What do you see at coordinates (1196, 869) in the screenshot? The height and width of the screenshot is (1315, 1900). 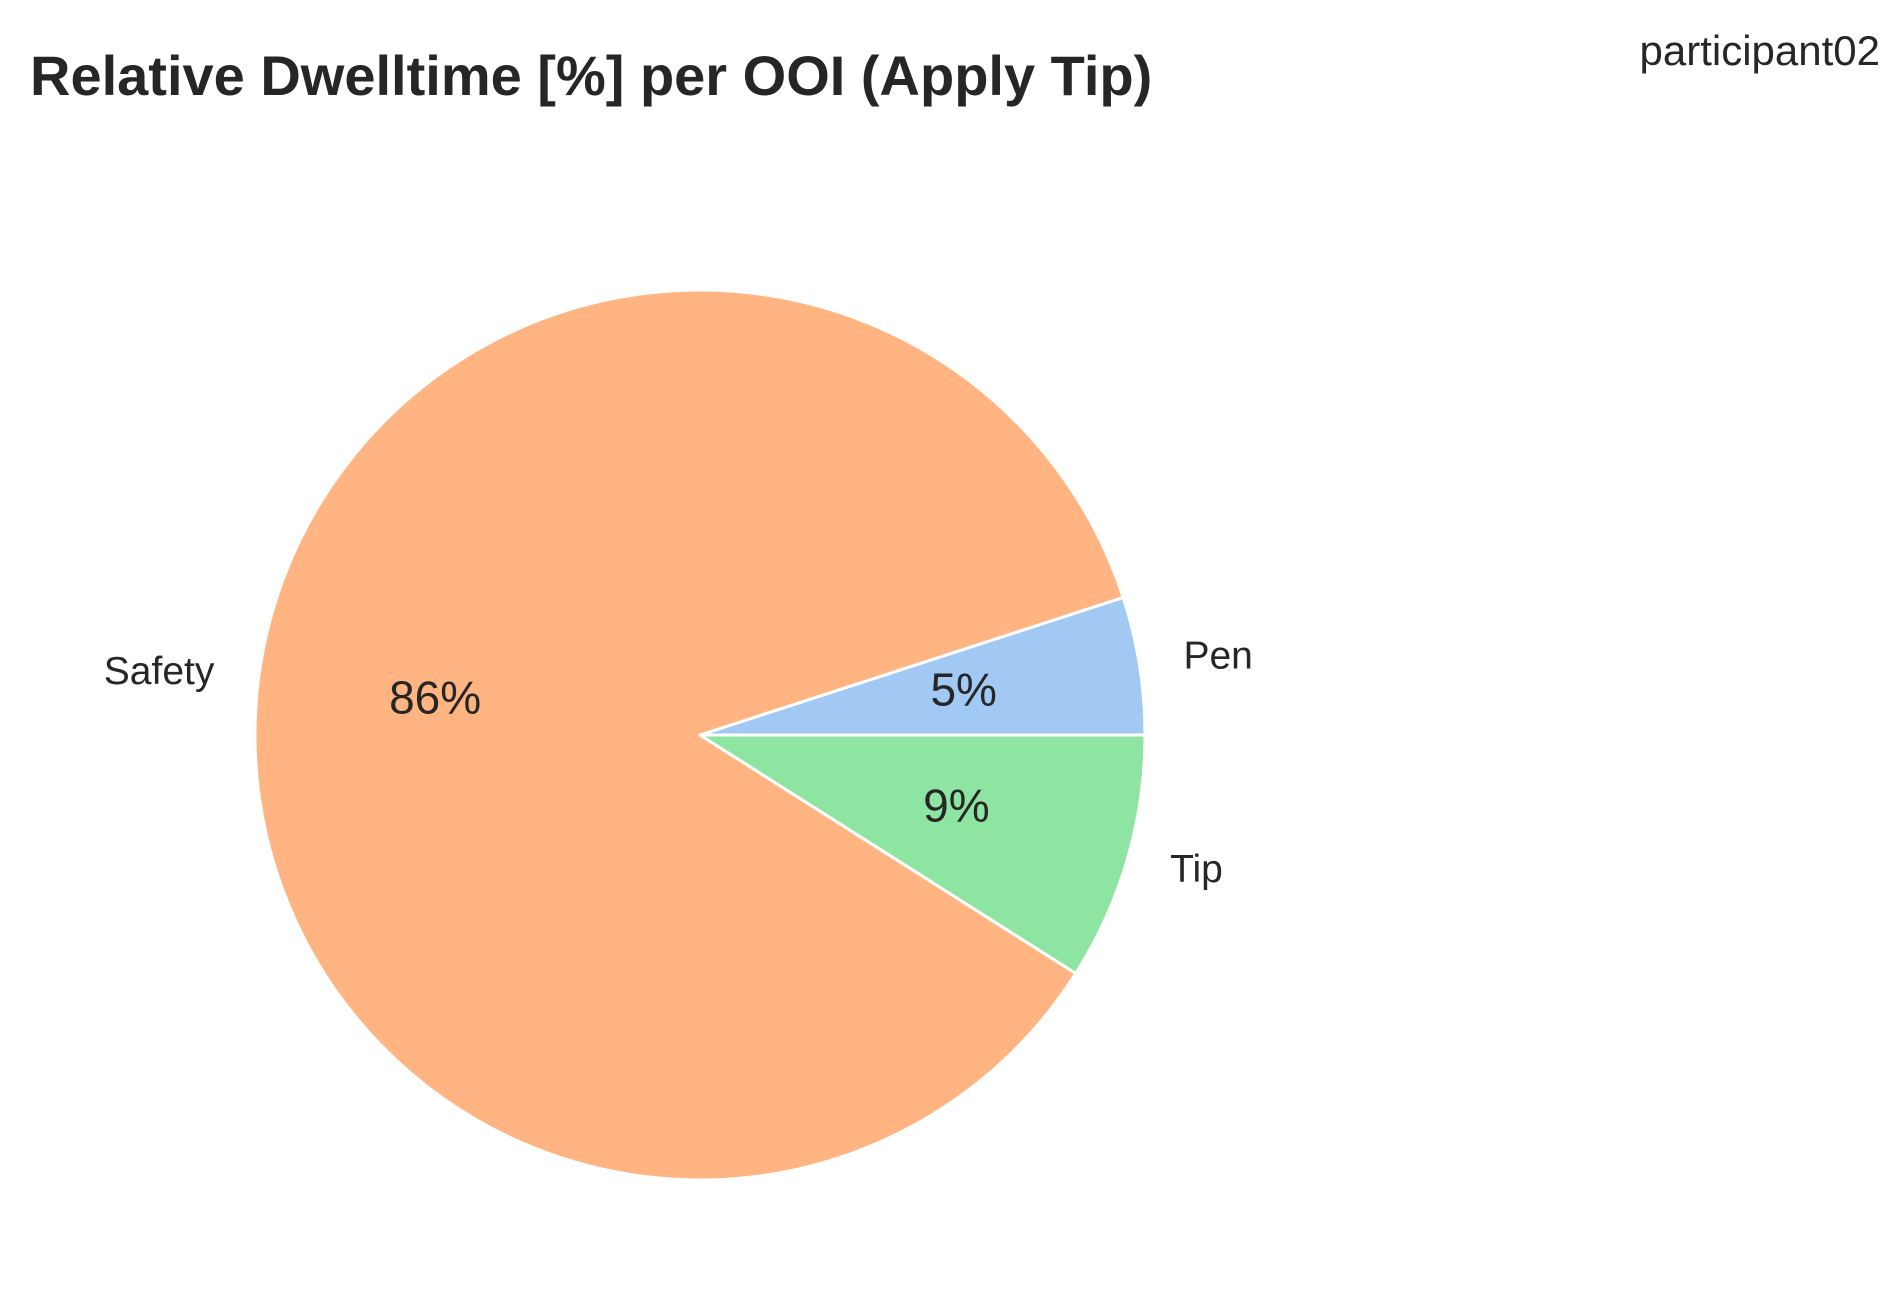 I see `slice-label-tip: Tip` at bounding box center [1196, 869].